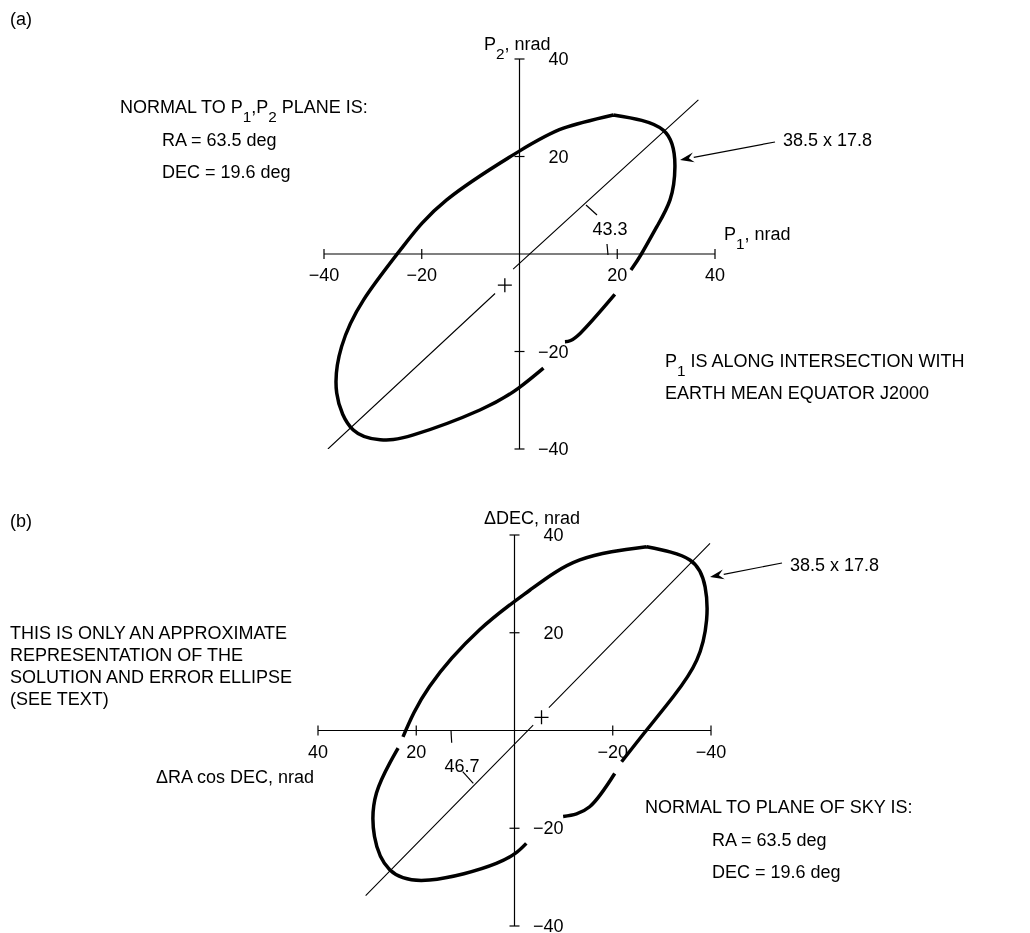  I want to click on text: (a), so click(21, 19).